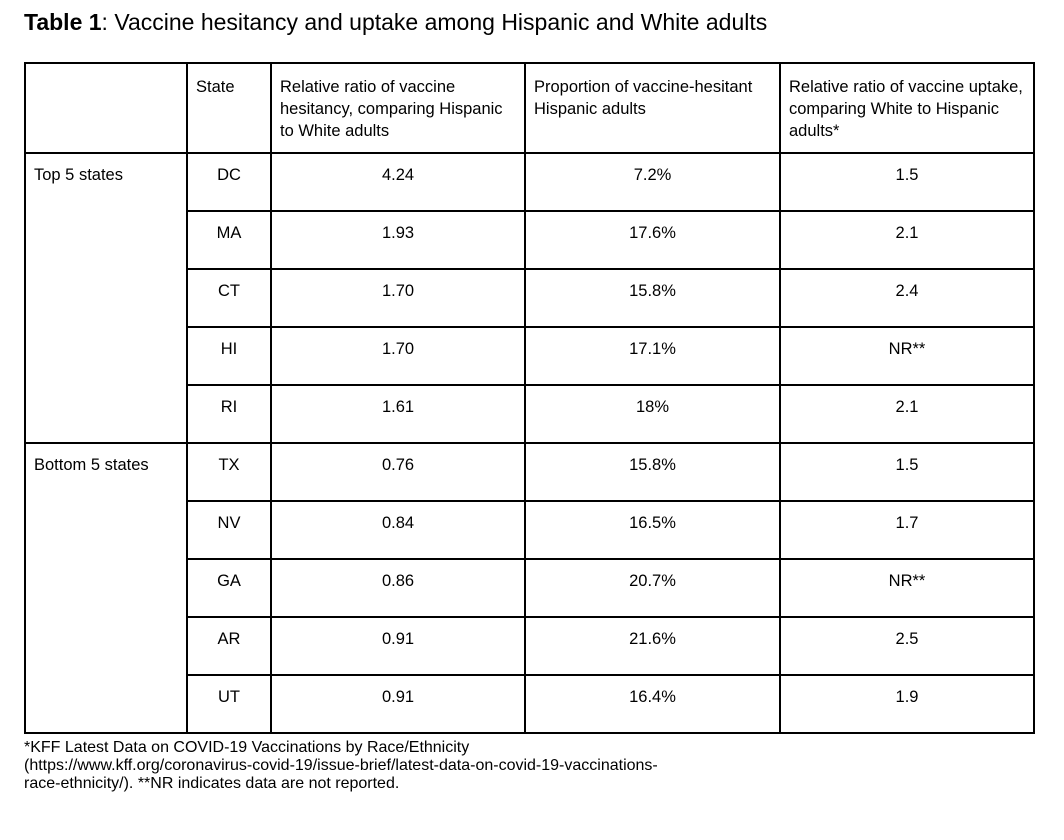 The width and height of the screenshot is (1064, 840). Describe the element at coordinates (652, 414) in the screenshot. I see `proportion-cell: 18%` at that location.